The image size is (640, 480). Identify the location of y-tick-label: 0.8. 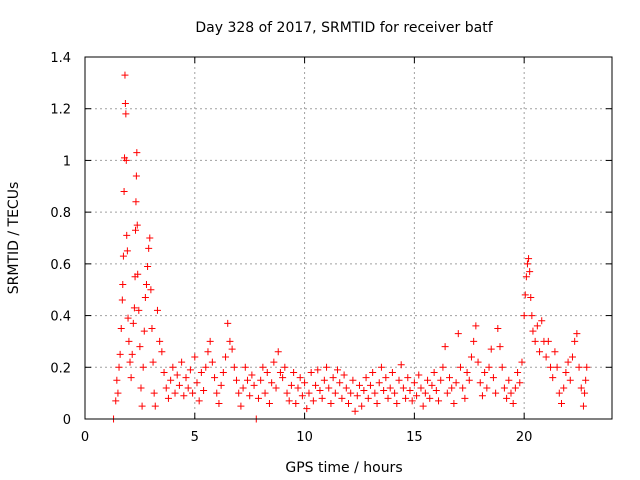
(60, 213).